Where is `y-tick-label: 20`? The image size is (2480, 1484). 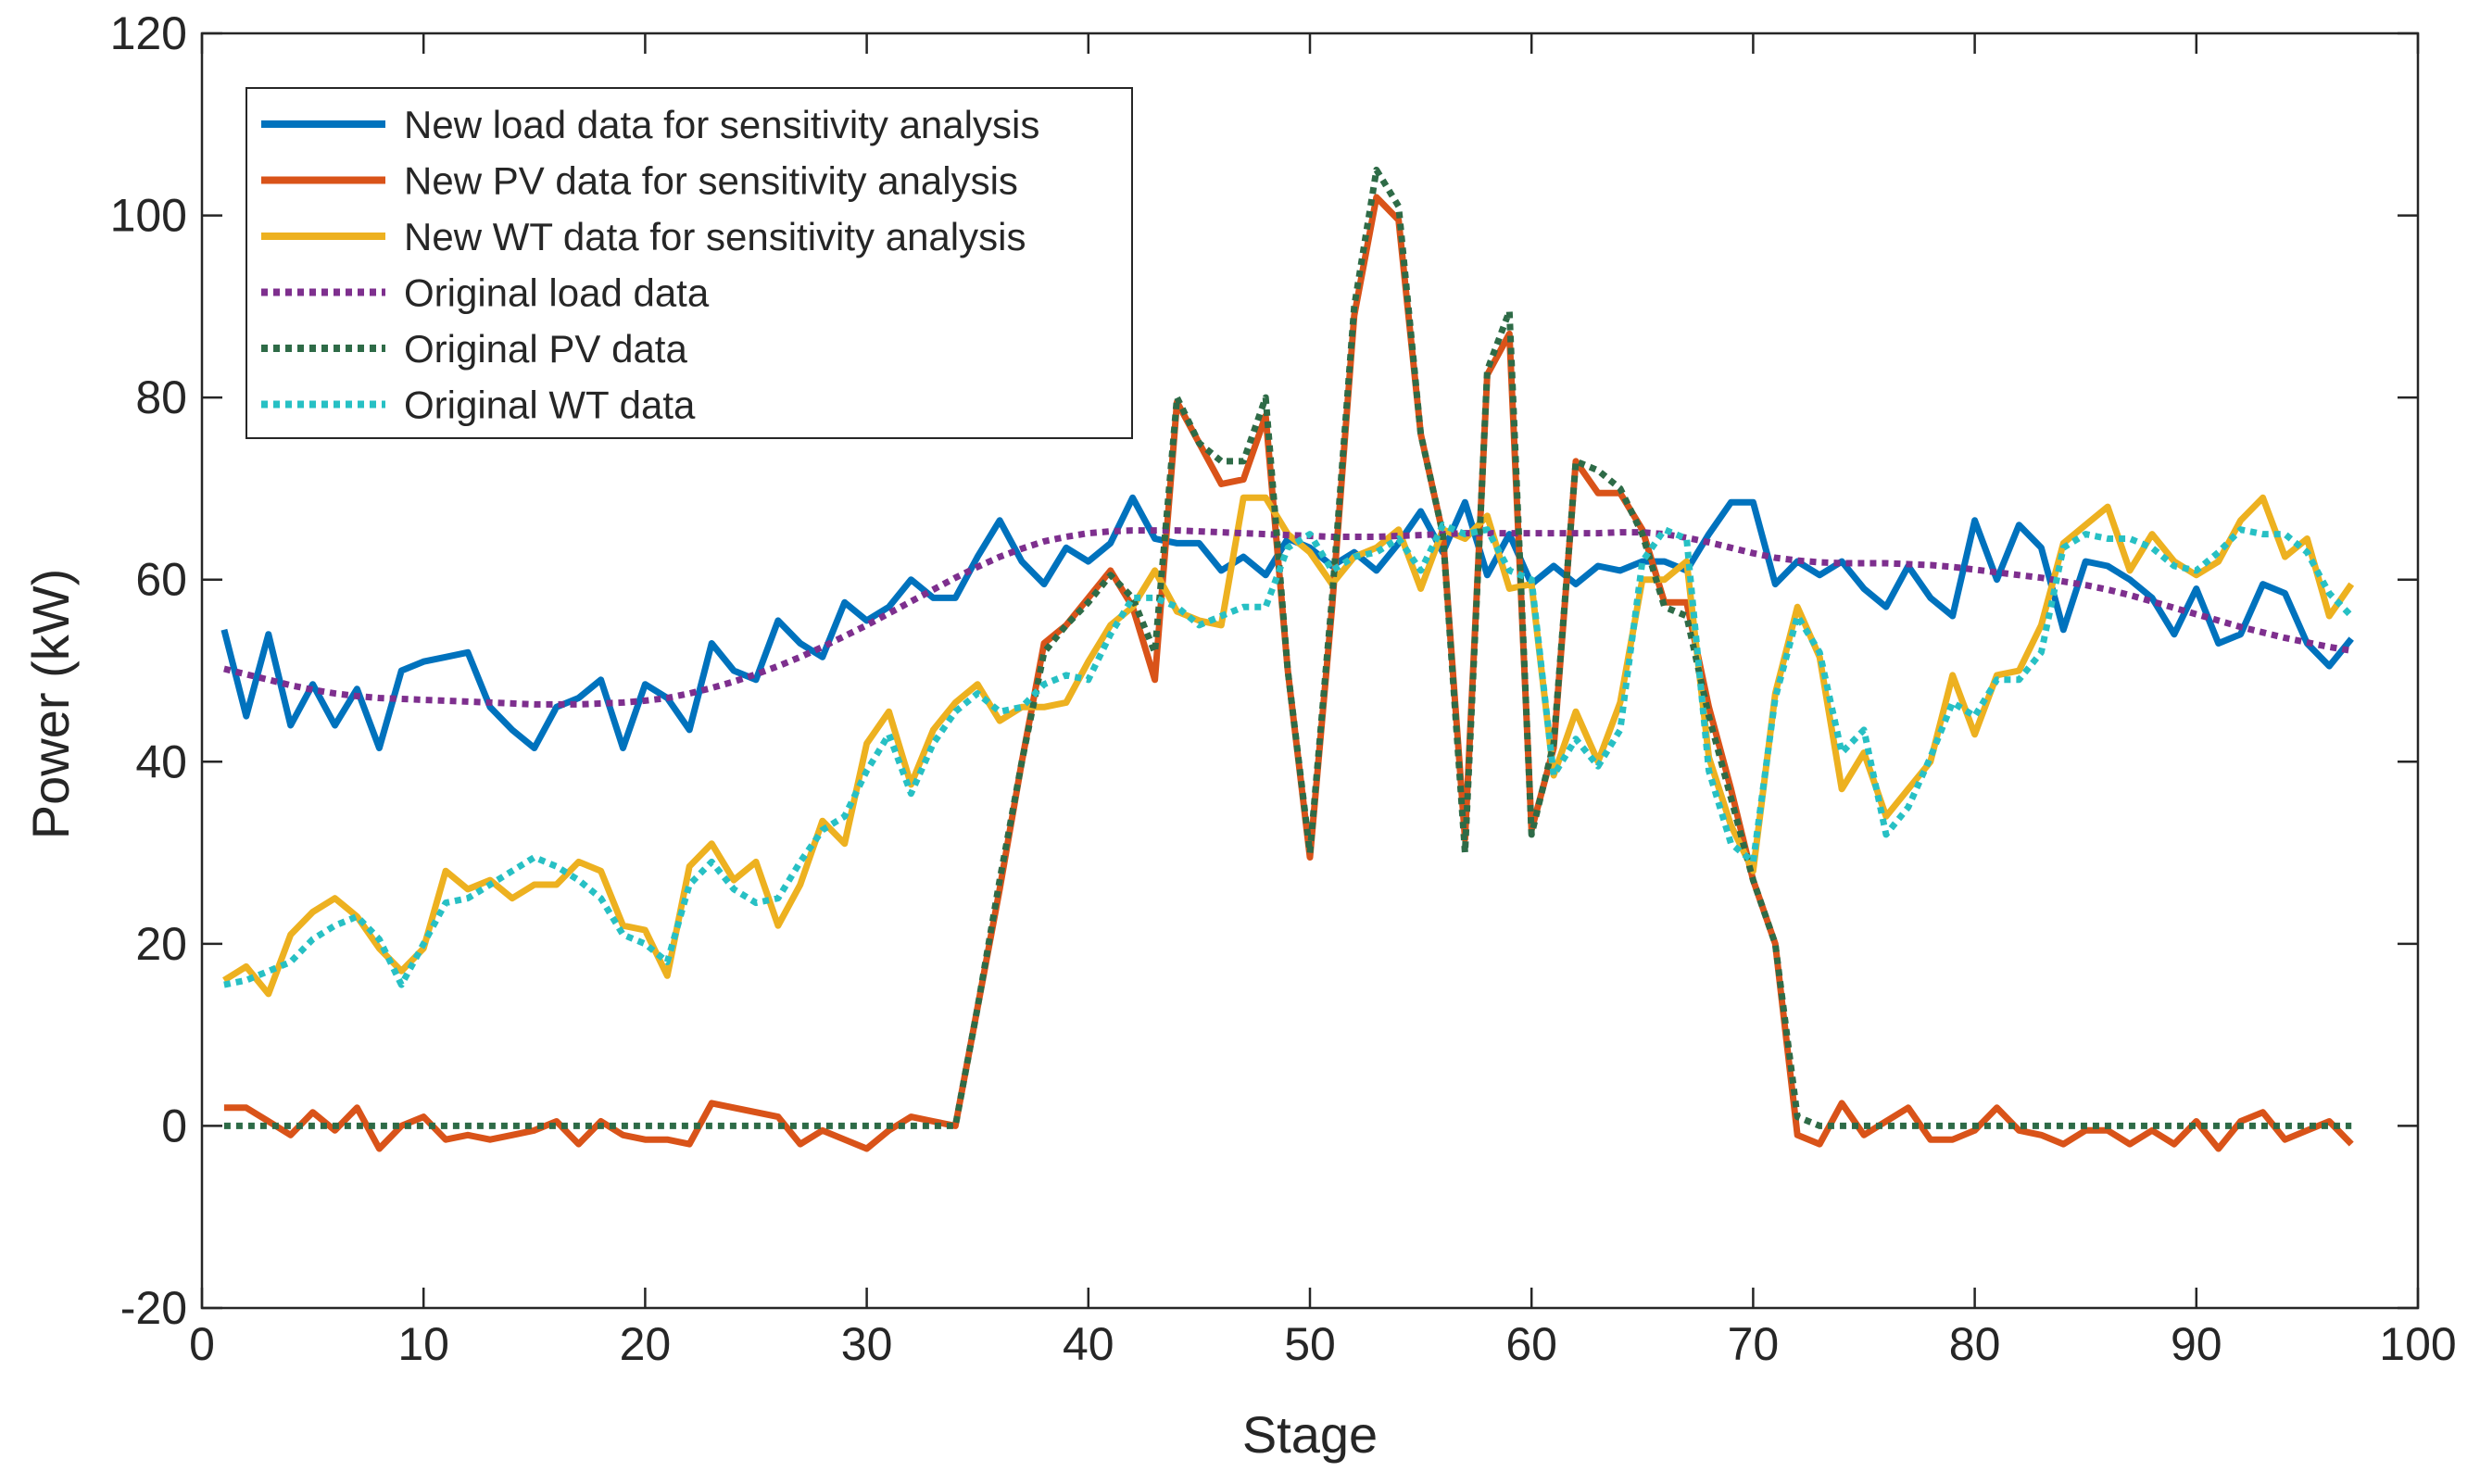
y-tick-label: 20 is located at coordinates (161, 944).